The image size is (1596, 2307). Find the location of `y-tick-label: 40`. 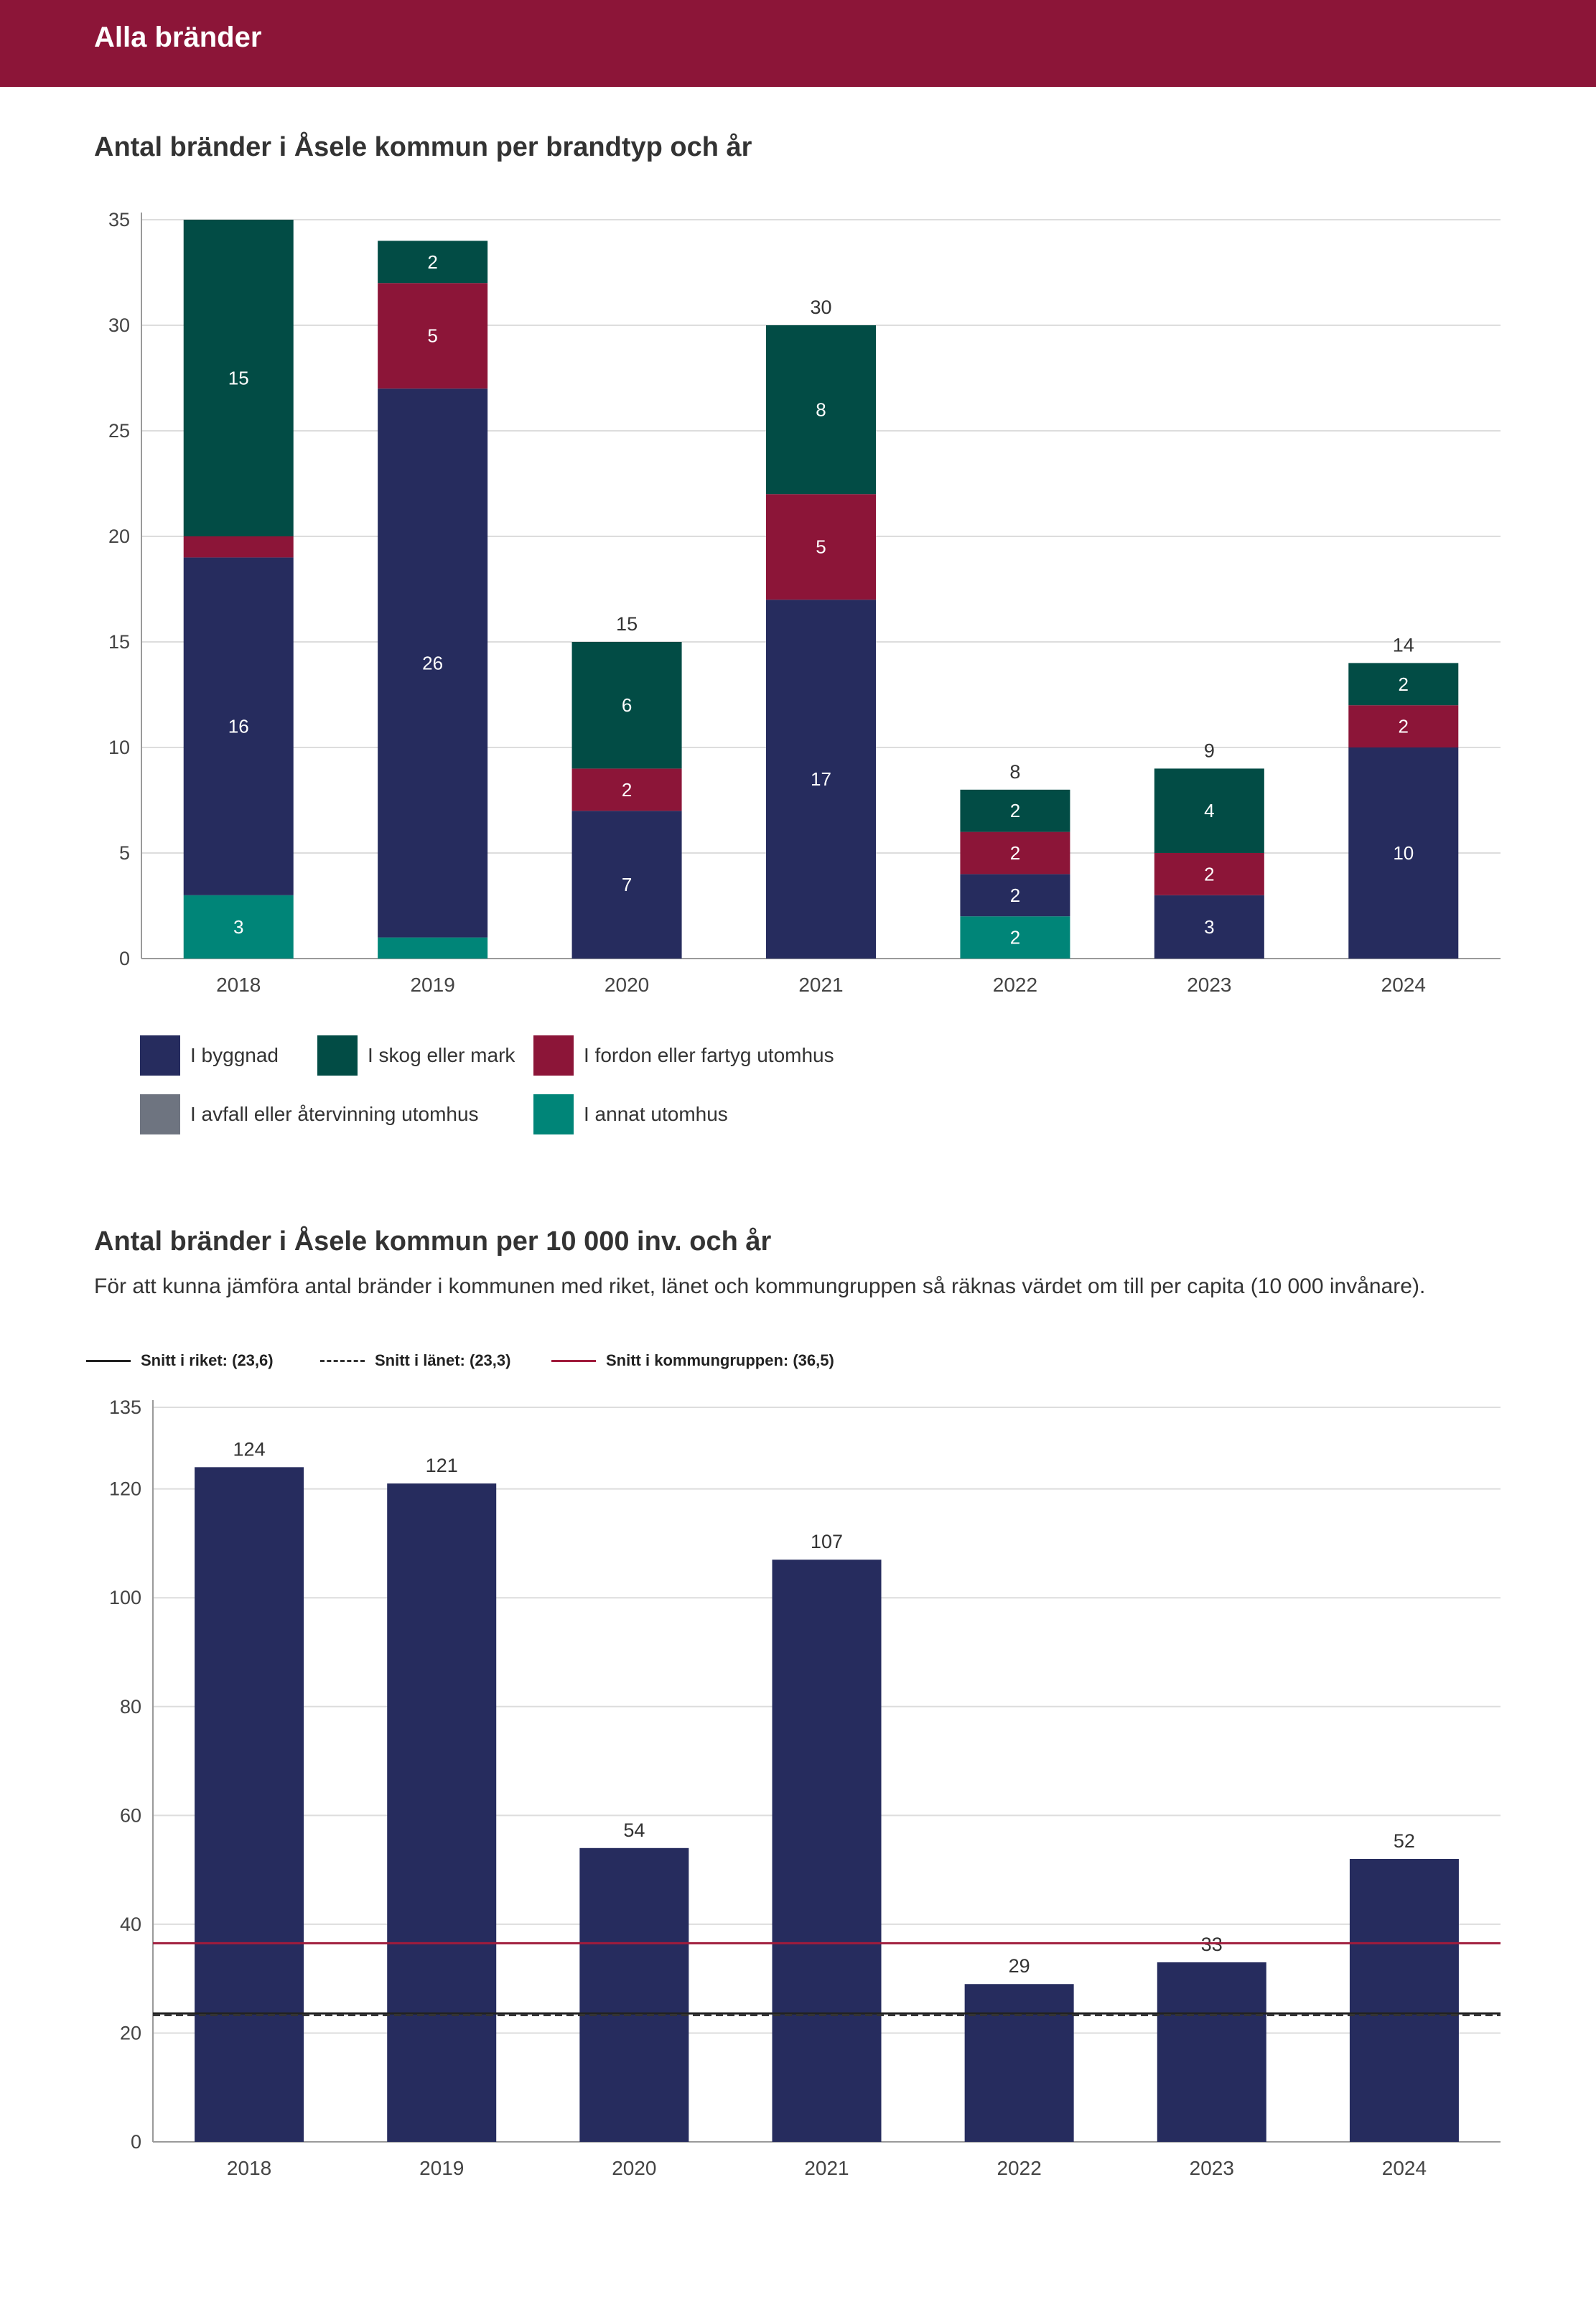

y-tick-label: 40 is located at coordinates (130, 1924).